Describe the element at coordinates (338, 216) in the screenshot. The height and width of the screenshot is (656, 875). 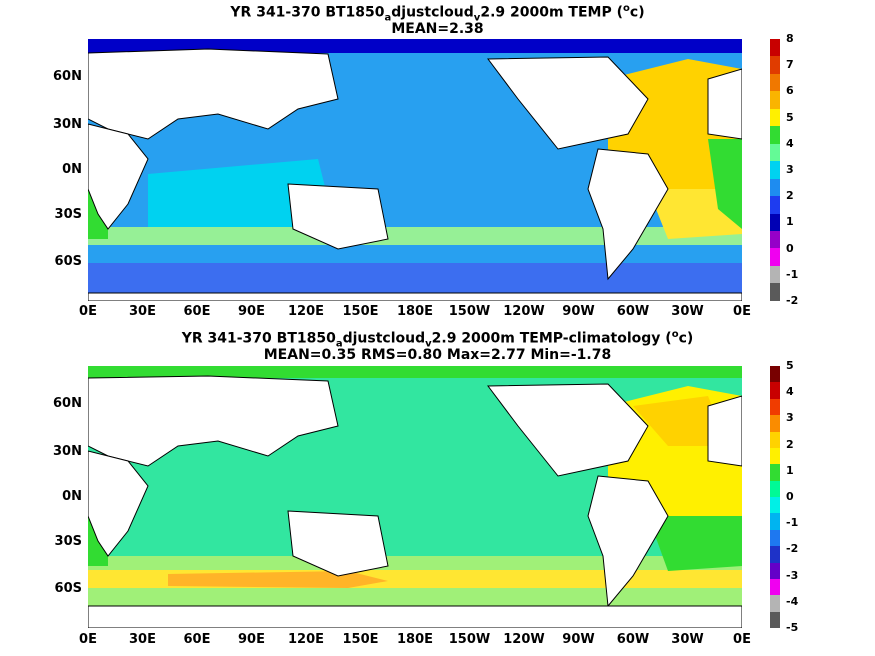
I see `panel1-australia` at that location.